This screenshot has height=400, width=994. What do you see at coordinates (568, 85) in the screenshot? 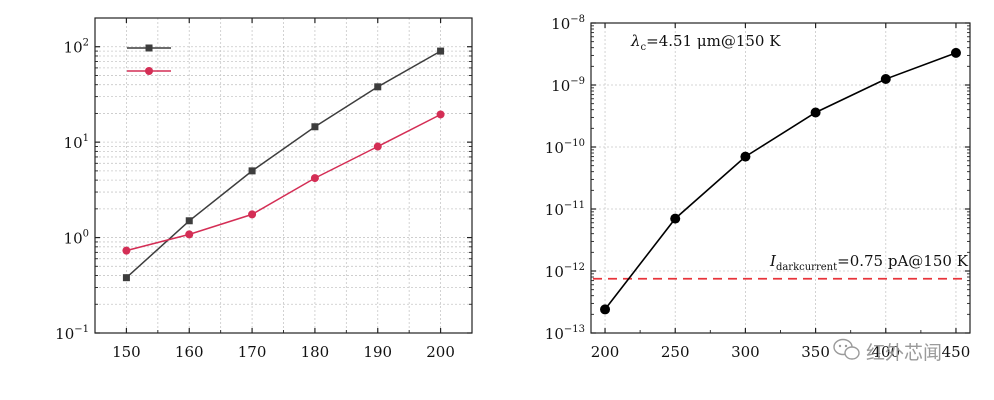
I see `y-tick-label: 10⁻⁹` at bounding box center [568, 85].